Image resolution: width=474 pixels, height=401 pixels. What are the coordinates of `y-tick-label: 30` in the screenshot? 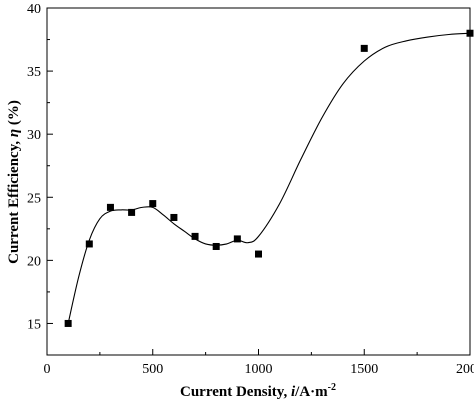 It's located at (34, 135).